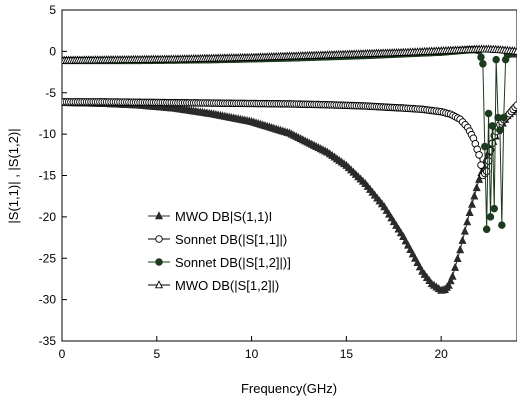 The width and height of the screenshot is (517, 401). What do you see at coordinates (233, 262) in the screenshot?
I see `legend-label: Sonnet DB(|S[1,2]|)]` at bounding box center [233, 262].